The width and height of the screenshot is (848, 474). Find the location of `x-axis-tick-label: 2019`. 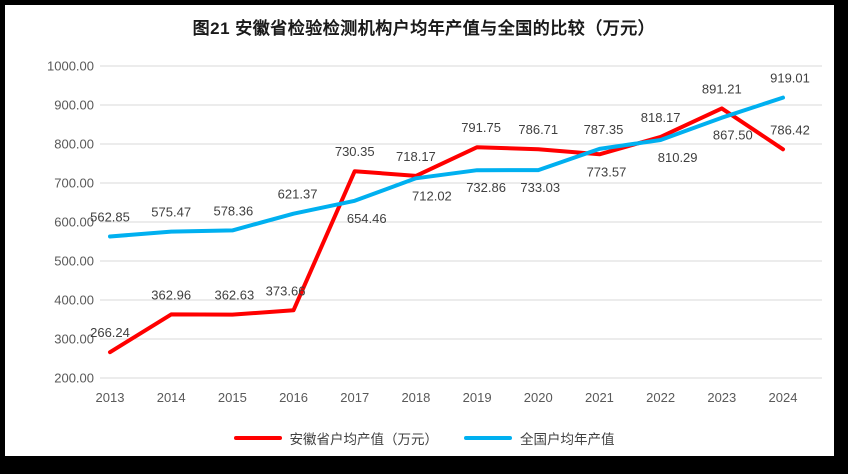

x-axis-tick-label: 2019 is located at coordinates (477, 397).